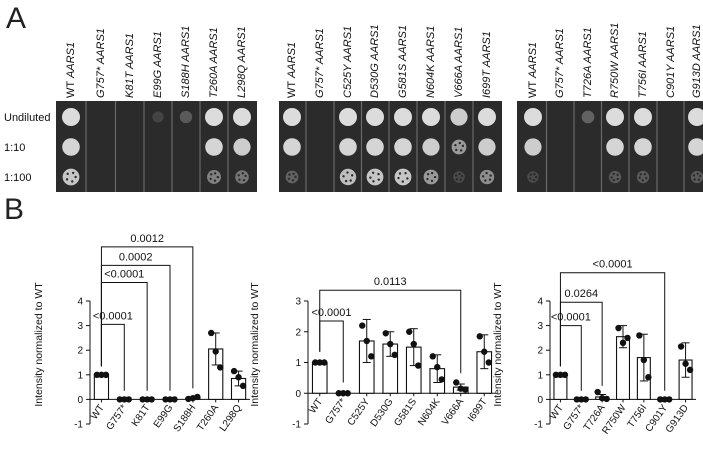  What do you see at coordinates (231, 418) in the screenshot?
I see `x-tick-label: L298Q` at bounding box center [231, 418].